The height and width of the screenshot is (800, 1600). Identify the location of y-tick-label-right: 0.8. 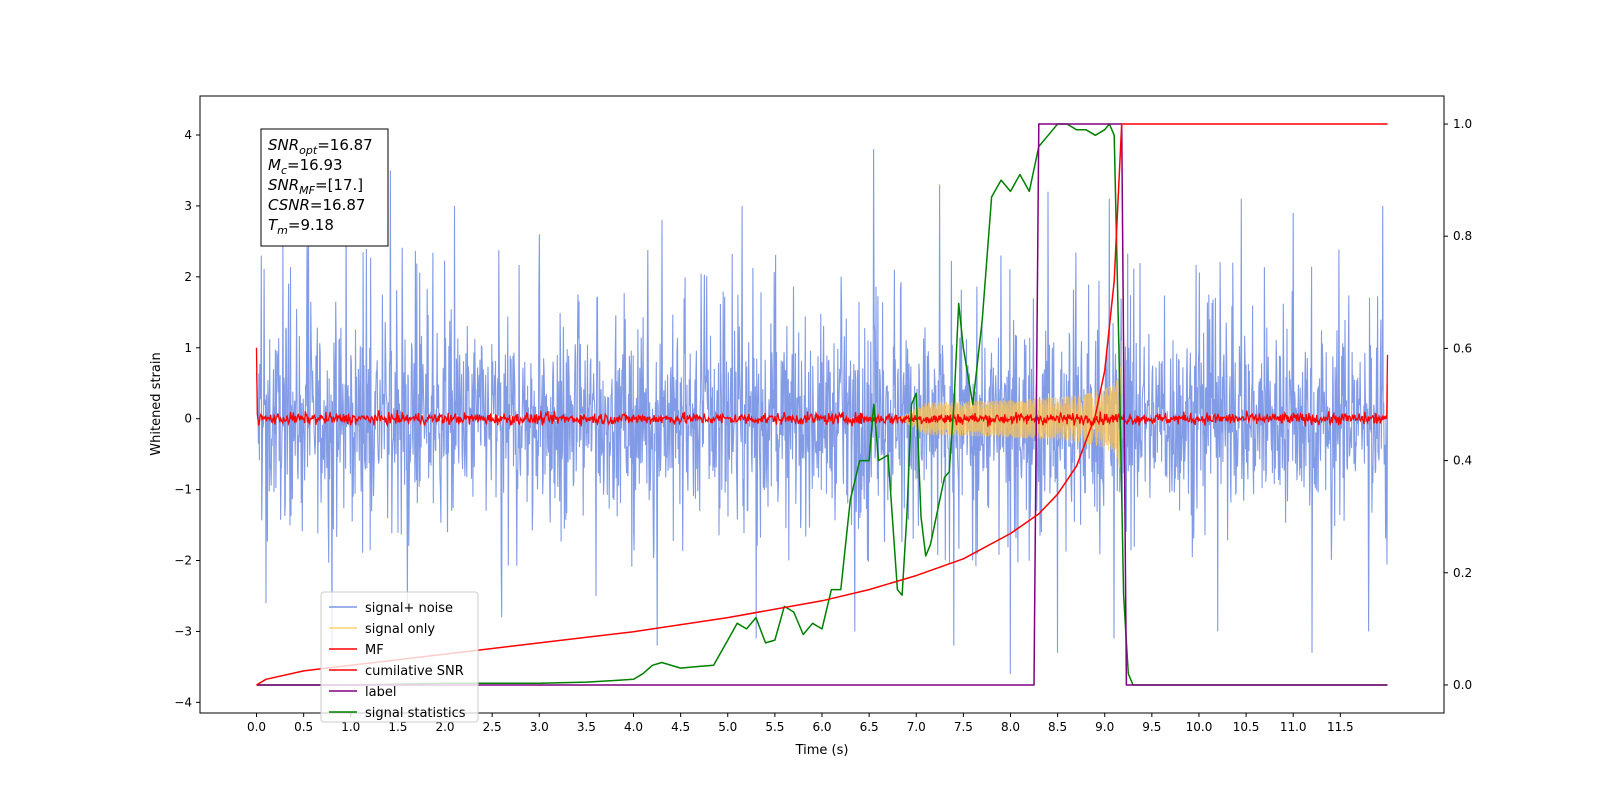
(1462, 236).